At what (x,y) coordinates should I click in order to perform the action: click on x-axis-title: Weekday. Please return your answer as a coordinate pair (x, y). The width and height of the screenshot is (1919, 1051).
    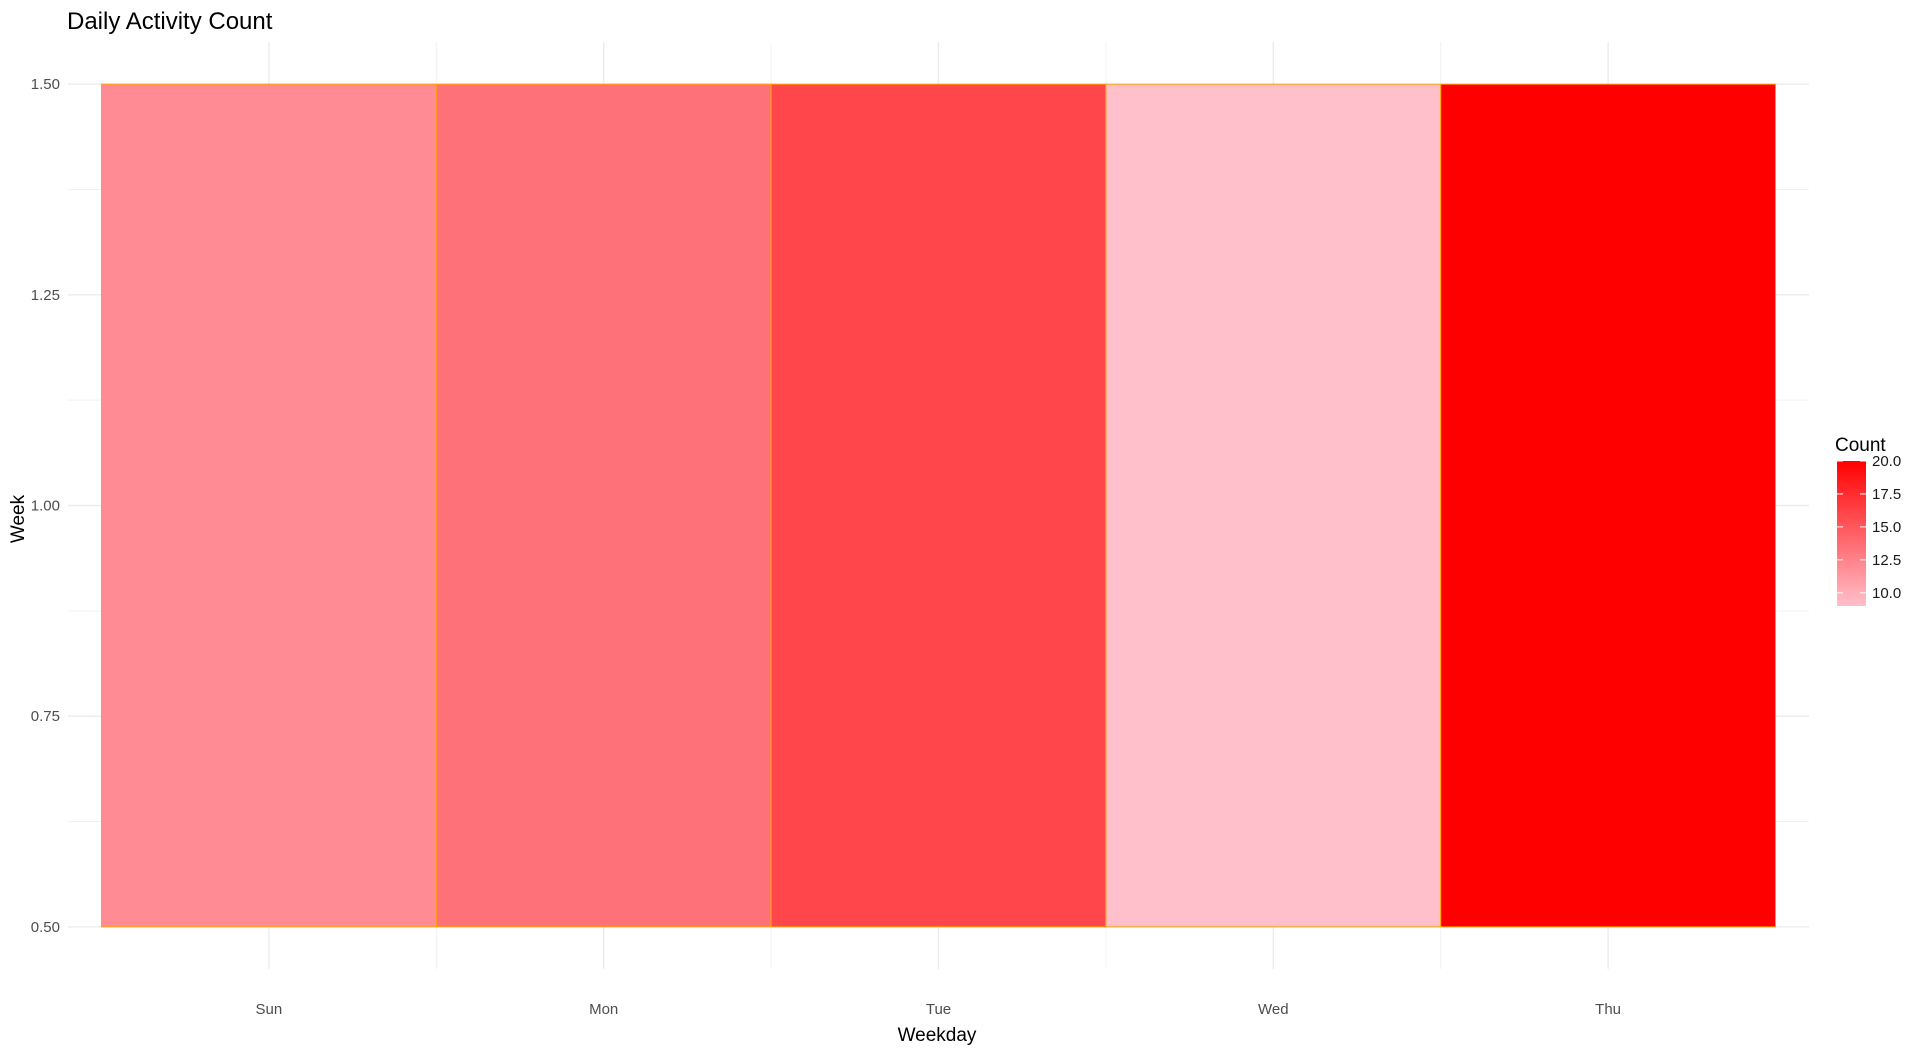
    Looking at the image, I should click on (937, 1035).